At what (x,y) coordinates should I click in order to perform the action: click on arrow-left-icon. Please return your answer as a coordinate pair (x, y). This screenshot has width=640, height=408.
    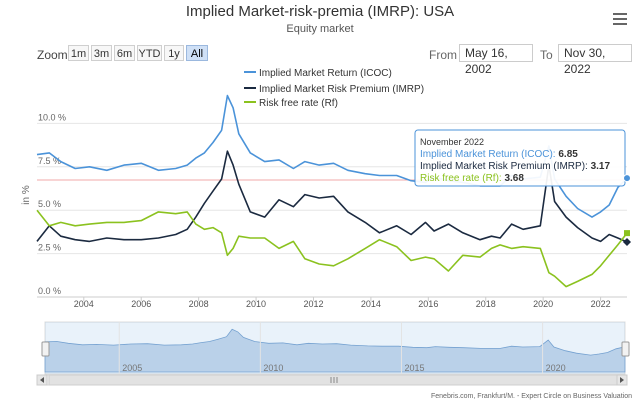
    Looking at the image, I should click on (42, 380).